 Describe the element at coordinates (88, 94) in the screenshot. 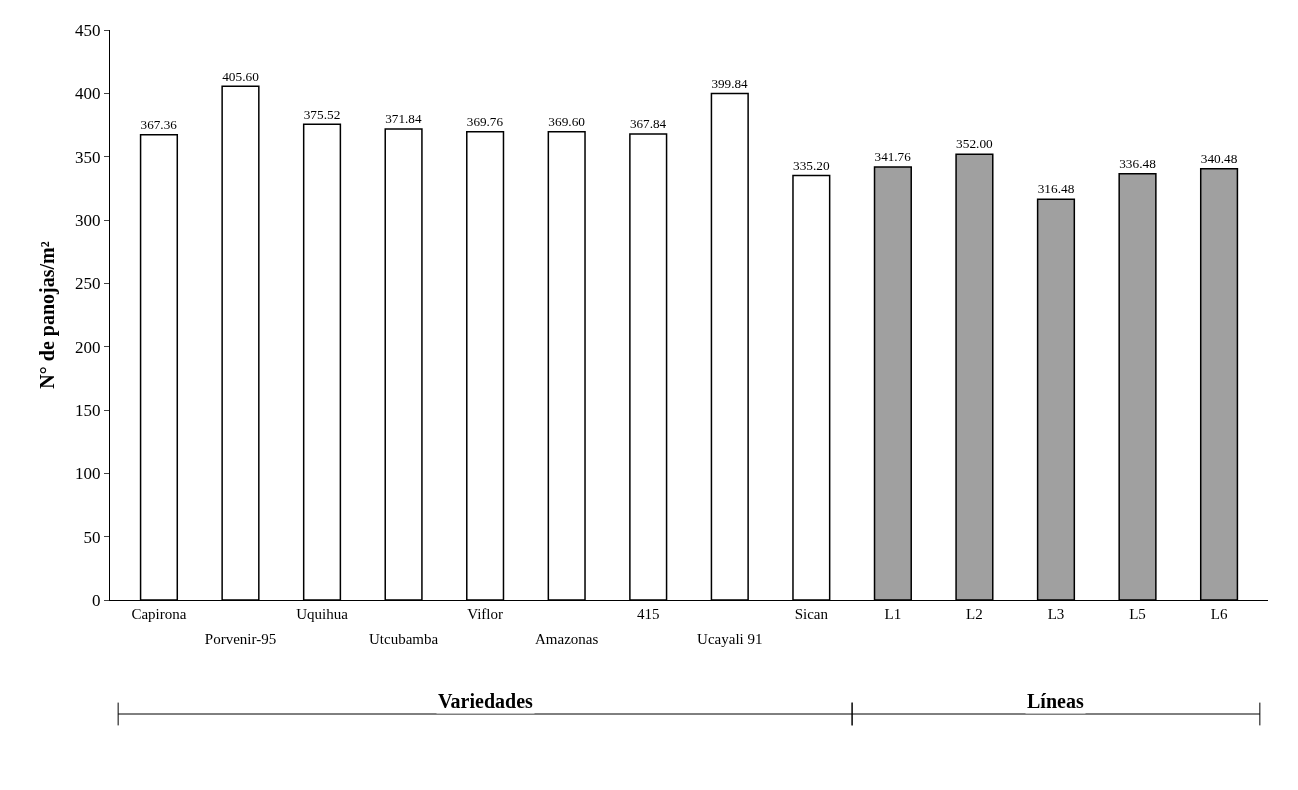

I see `y-tick-label: 400` at that location.